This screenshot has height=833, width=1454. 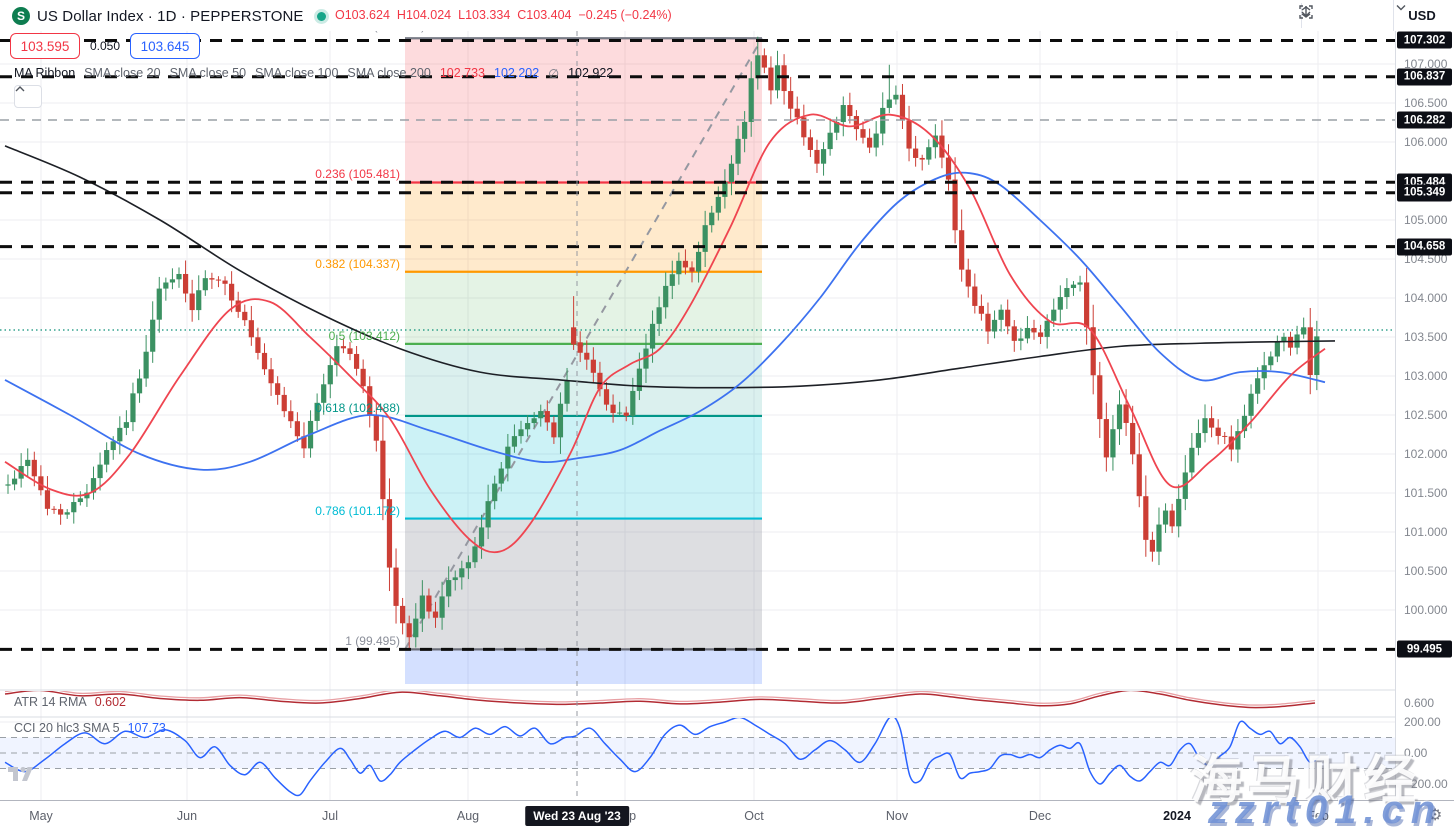 I want to click on price-alert-badge: 105.349, so click(x=1424, y=193).